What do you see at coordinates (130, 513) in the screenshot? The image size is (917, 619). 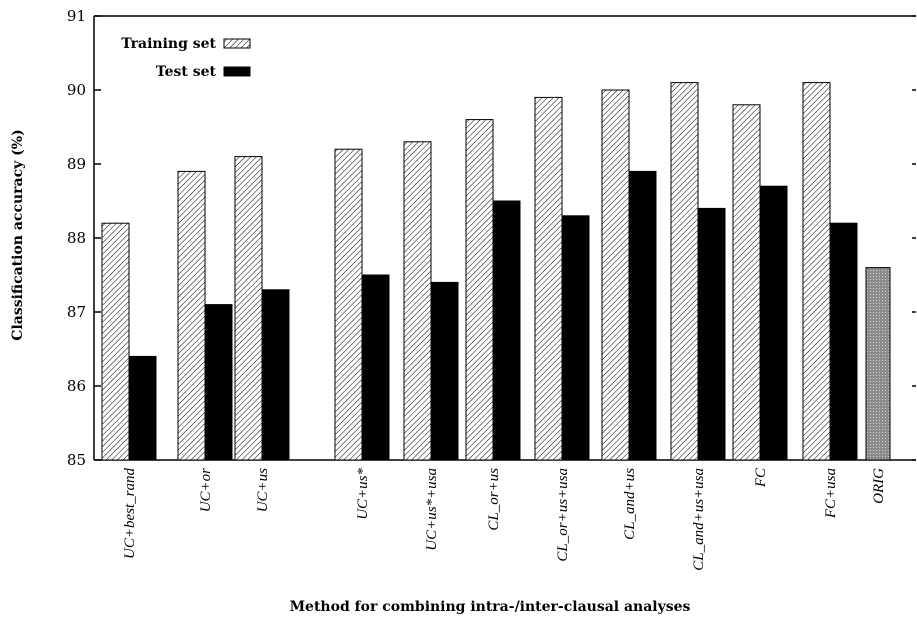 I see `x-tick-label: UC+best_rand` at bounding box center [130, 513].